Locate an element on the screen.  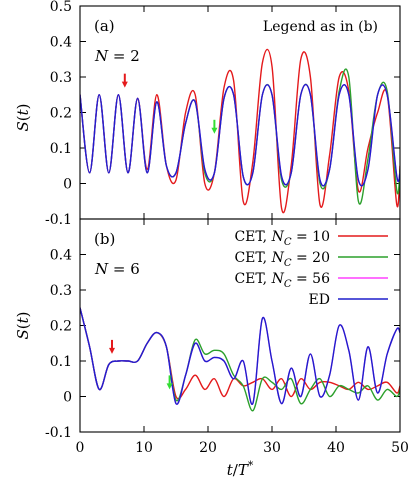
legend-entry: CET, NC = 10 is located at coordinates (311, 238).